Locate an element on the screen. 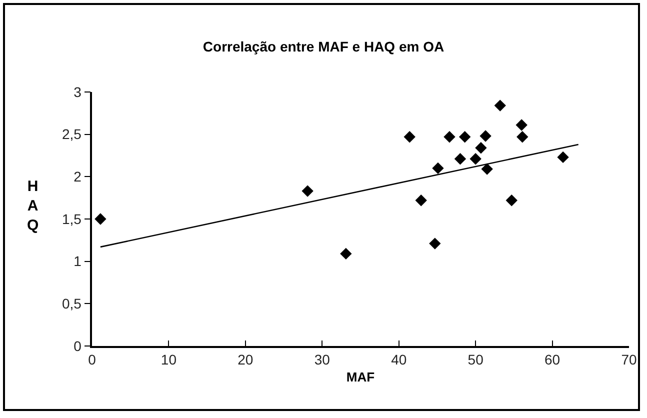  x-tick-label: 40 is located at coordinates (399, 360).